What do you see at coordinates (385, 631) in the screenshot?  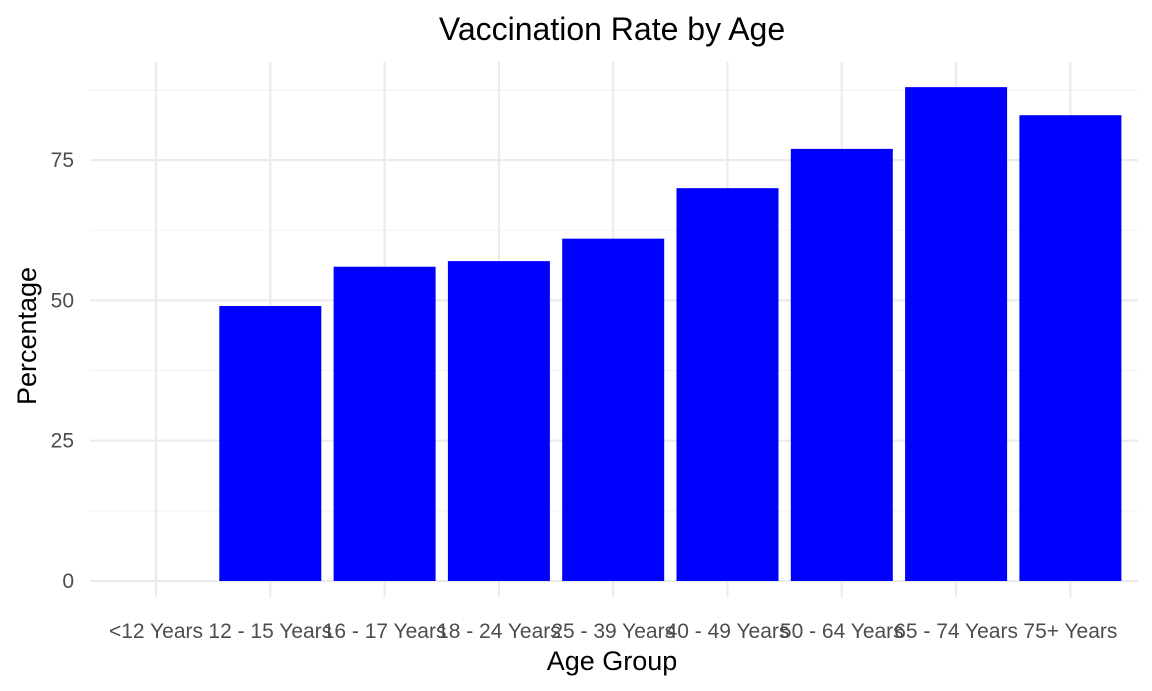 I see `x-tick-label: 16 - 17 Years` at bounding box center [385, 631].